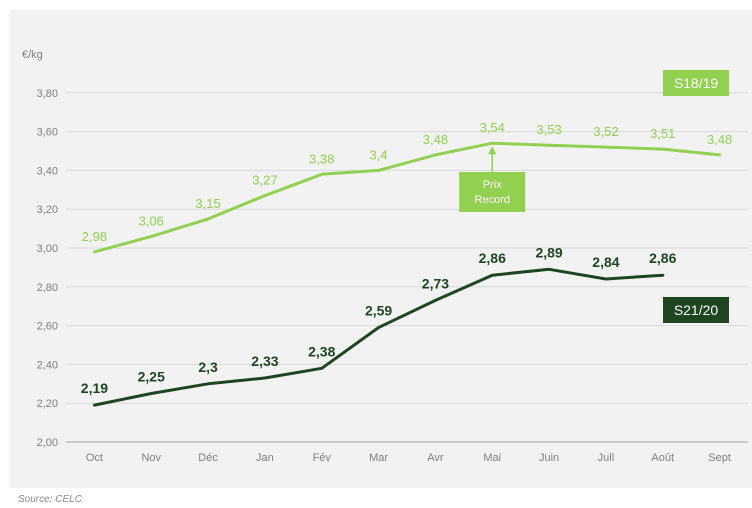 The image size is (752, 508). Describe the element at coordinates (207, 203) in the screenshot. I see `data-label: 3,15` at that location.